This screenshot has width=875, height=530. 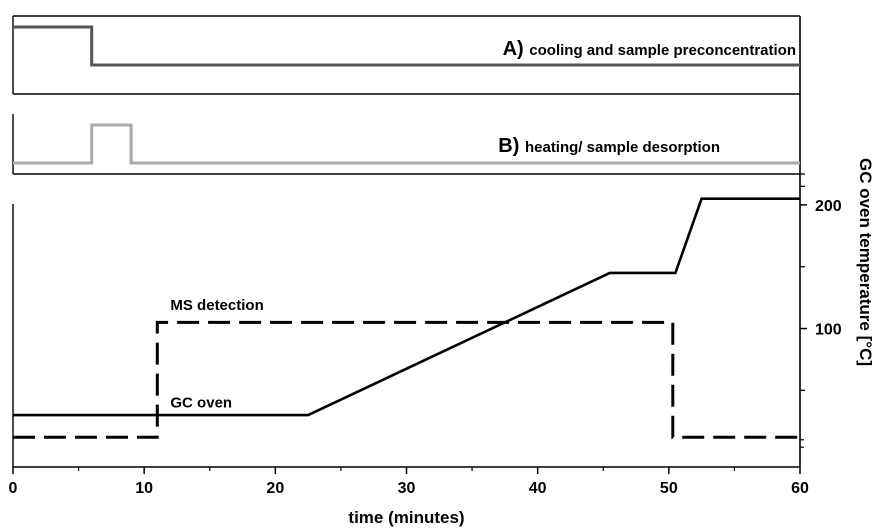 I want to click on x-tick-label-40: 40, so click(x=538, y=488).